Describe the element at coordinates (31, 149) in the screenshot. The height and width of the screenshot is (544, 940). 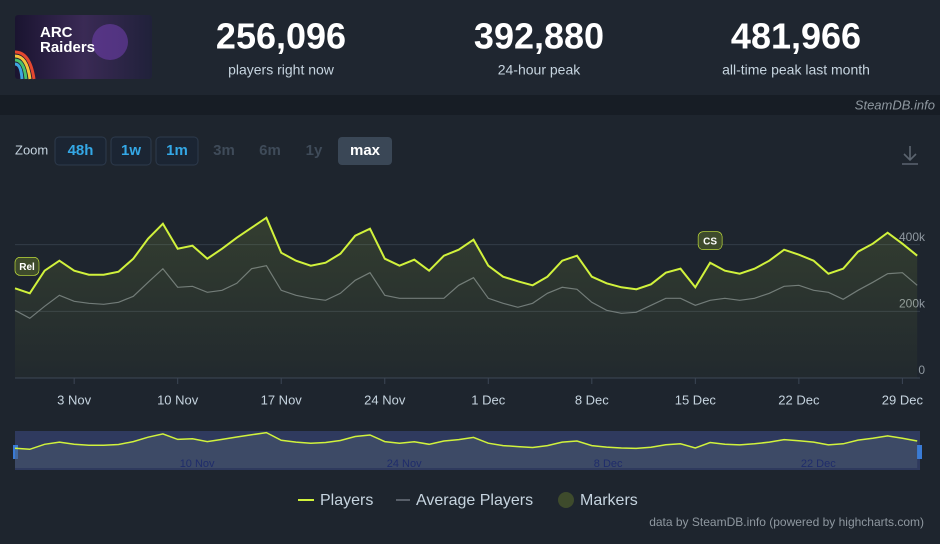
I see `zoom-label: Zoom` at that location.